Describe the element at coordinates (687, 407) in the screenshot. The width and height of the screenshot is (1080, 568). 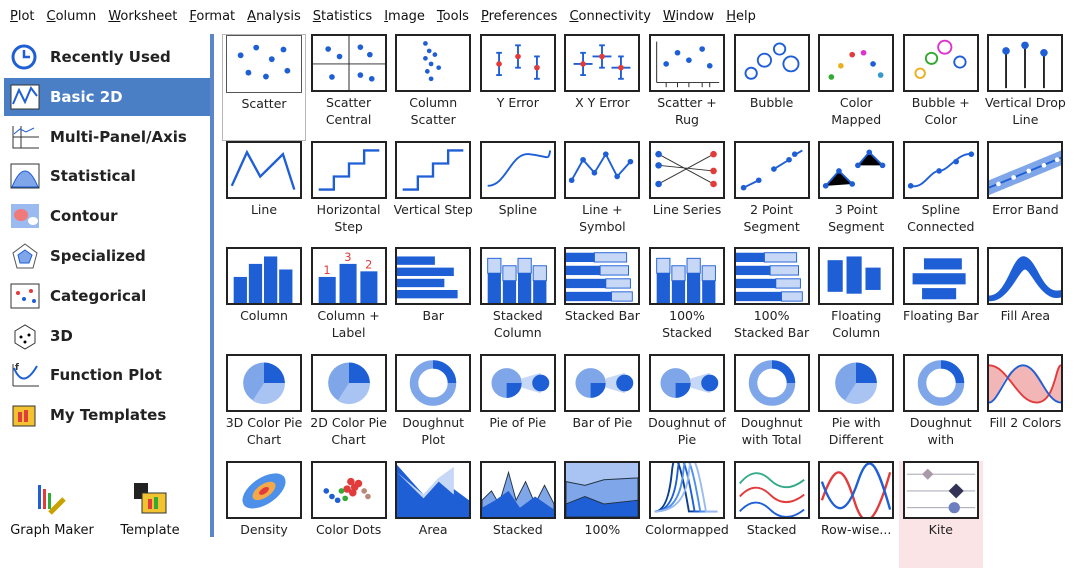
I see `plot-type-doughnut-of-pie: Doughnut of Pie` at that location.